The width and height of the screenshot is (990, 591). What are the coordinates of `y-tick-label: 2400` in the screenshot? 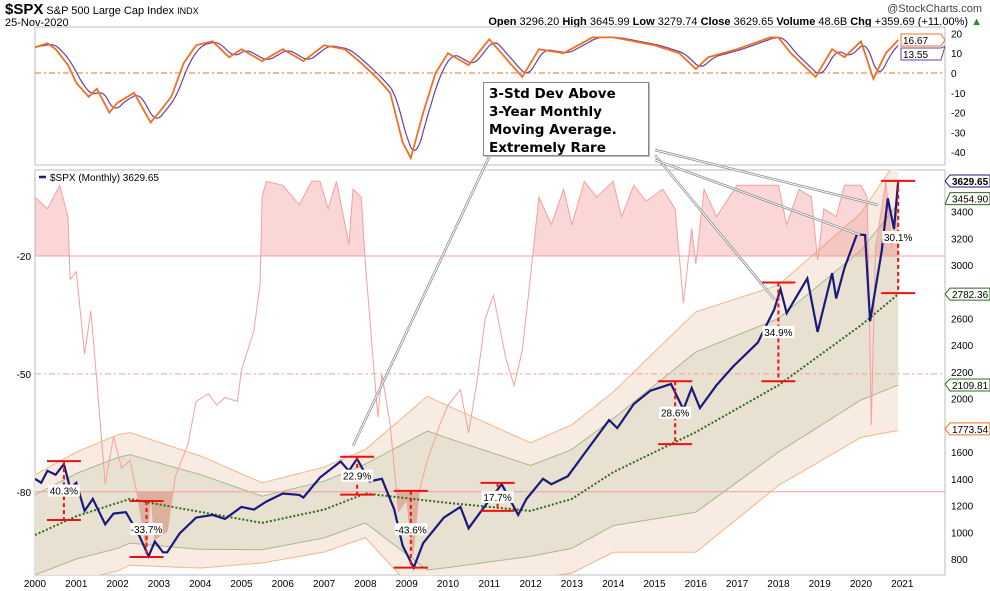 It's located at (962, 346).